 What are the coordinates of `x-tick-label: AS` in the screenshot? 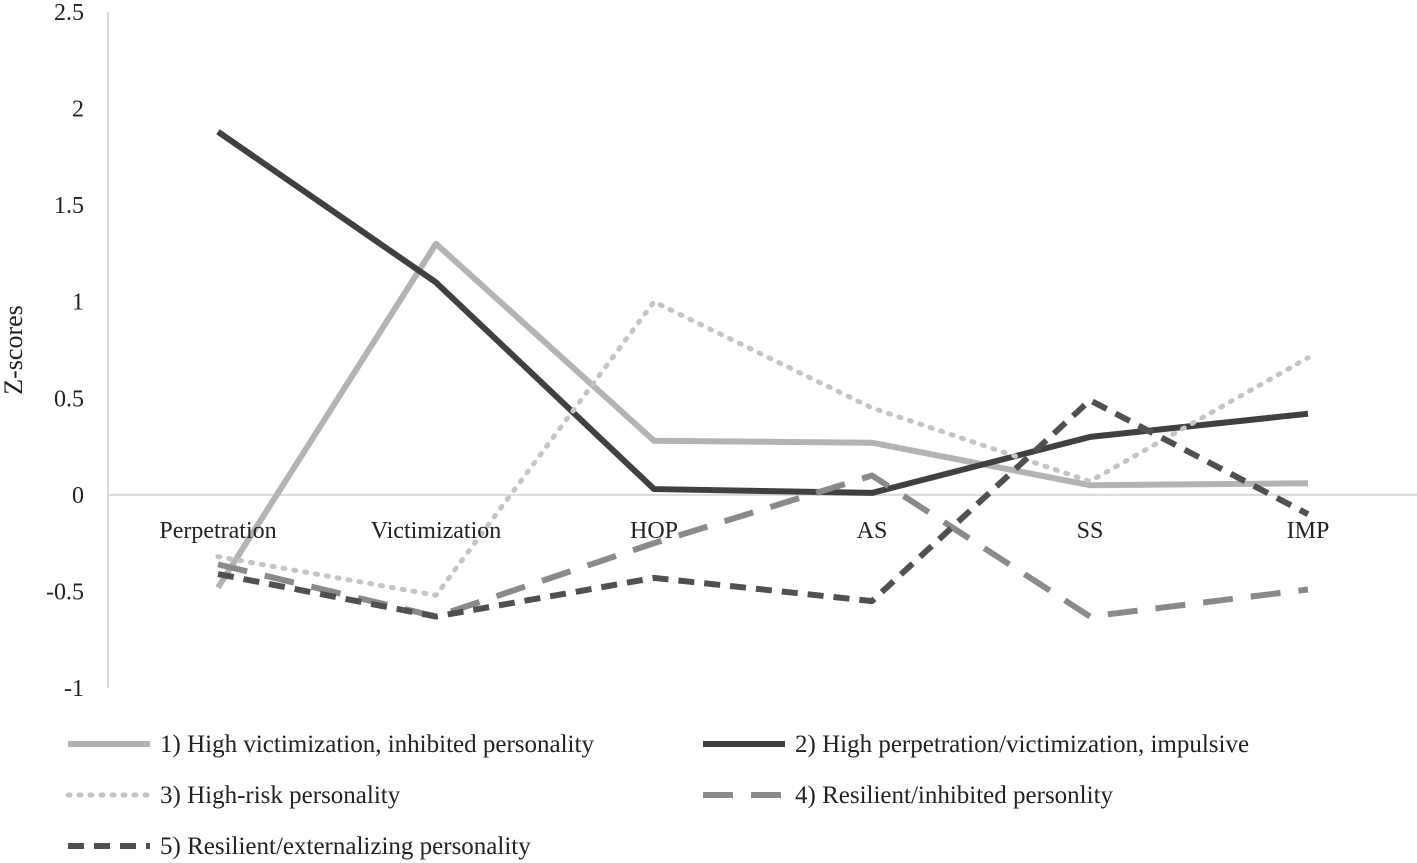 It's located at (872, 531).